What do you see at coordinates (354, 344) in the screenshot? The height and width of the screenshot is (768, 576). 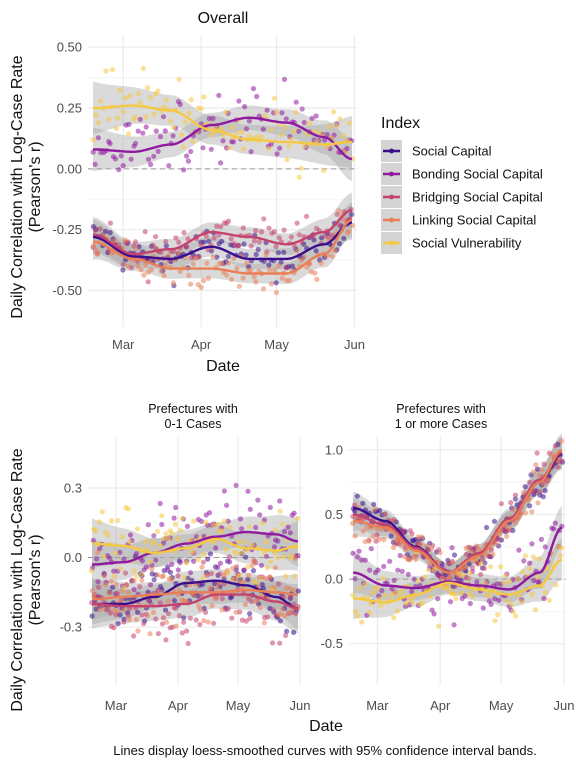 I see `overall-x-tick-3: Jun` at bounding box center [354, 344].